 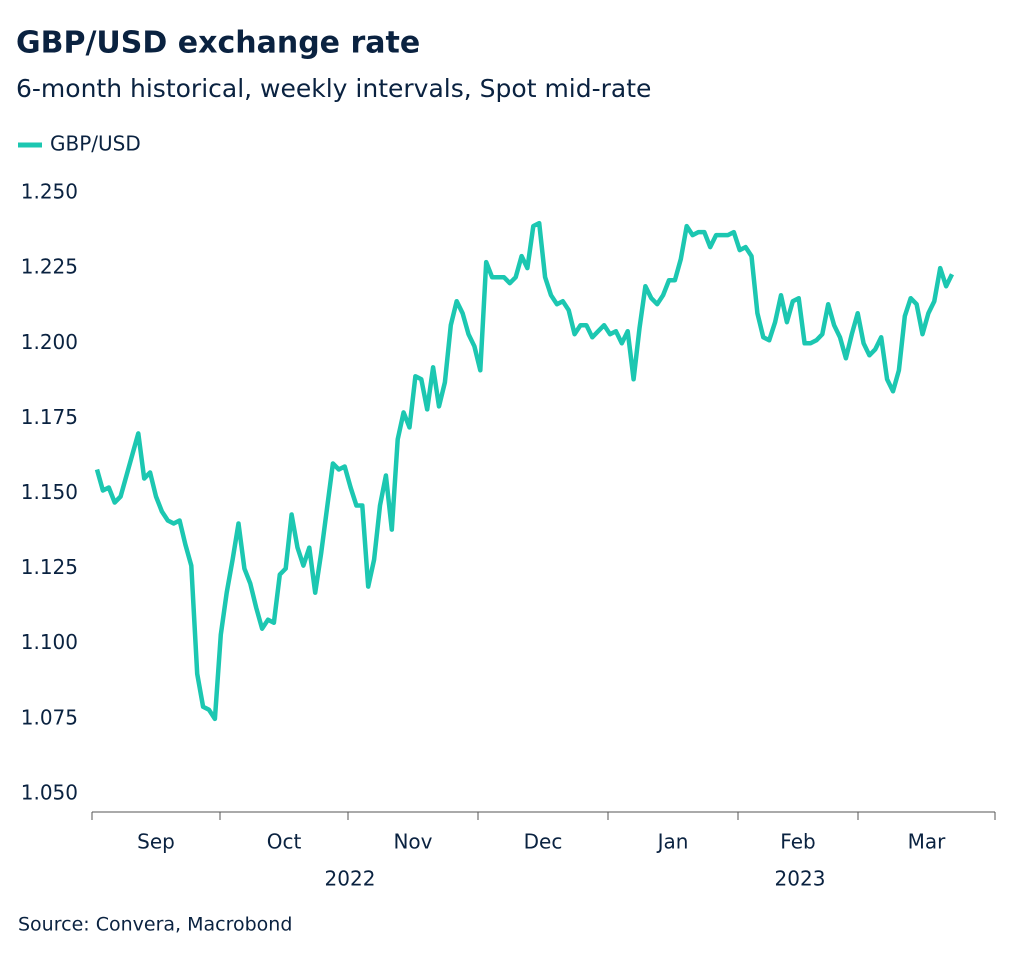 I want to click on year-label: 2023, so click(x=800, y=879).